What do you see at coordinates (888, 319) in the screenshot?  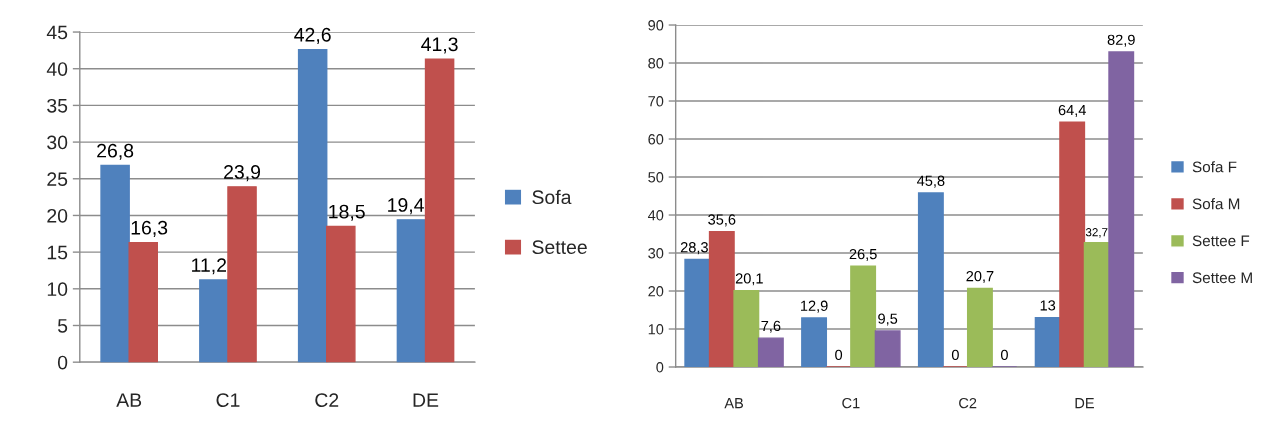 I see `data-label: 9,5` at bounding box center [888, 319].